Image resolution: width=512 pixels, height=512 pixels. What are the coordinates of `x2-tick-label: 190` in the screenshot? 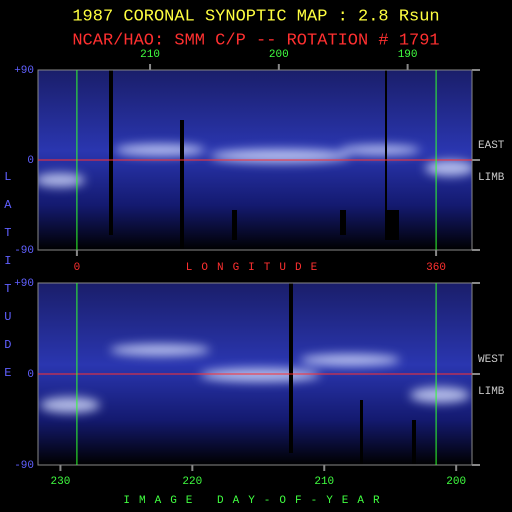 It's located at (408, 55).